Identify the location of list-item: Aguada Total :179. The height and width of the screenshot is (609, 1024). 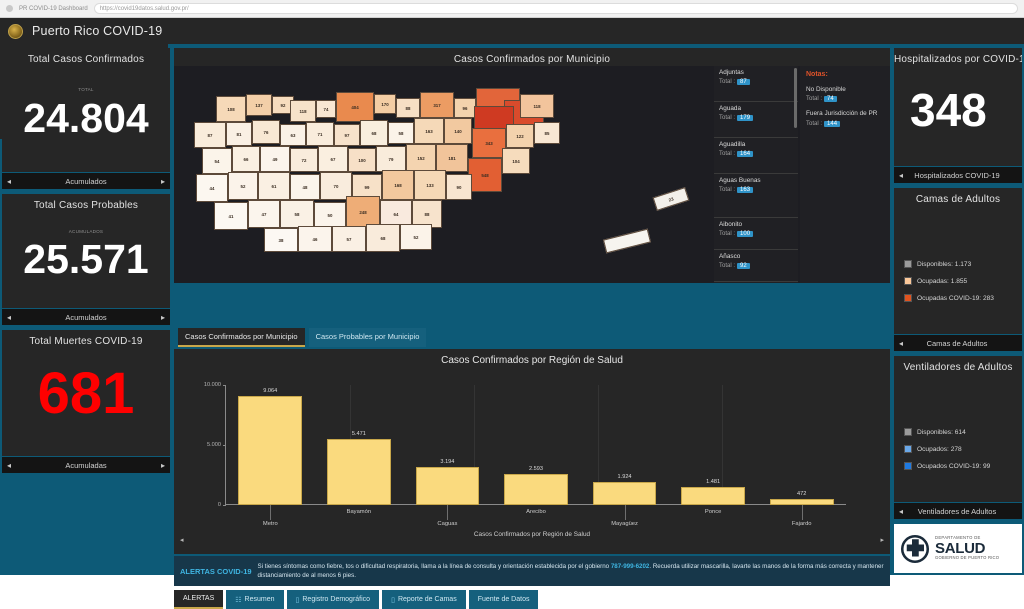
(756, 120).